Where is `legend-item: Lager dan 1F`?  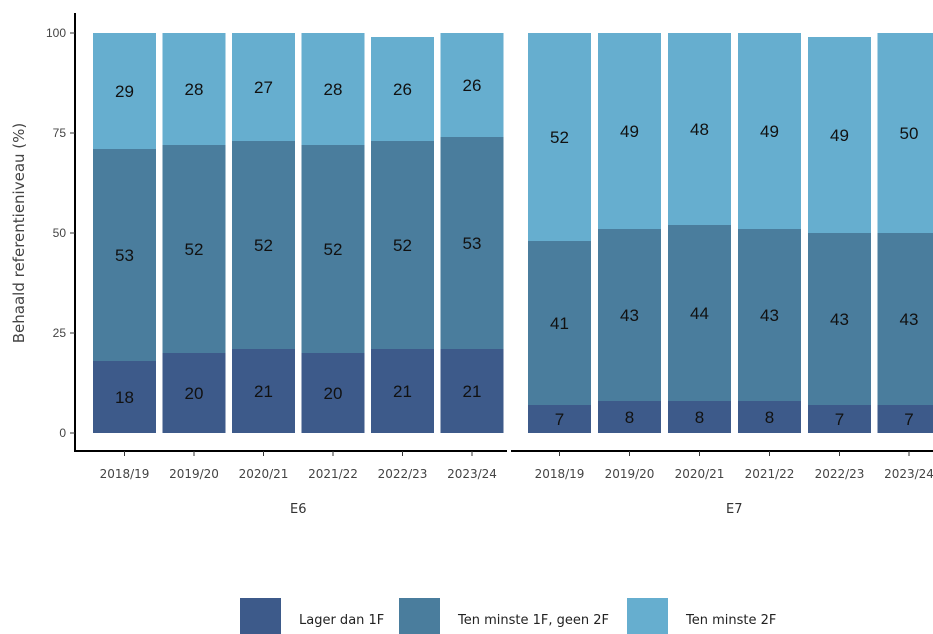
legend-item: Lager dan 1F is located at coordinates (312, 616).